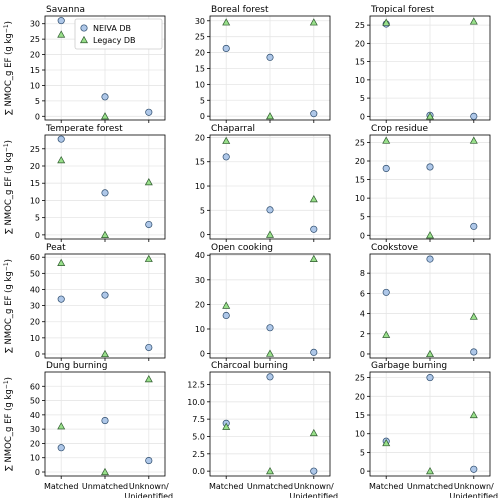  I want to click on x-tick-label: Unmatched, so click(270, 486).